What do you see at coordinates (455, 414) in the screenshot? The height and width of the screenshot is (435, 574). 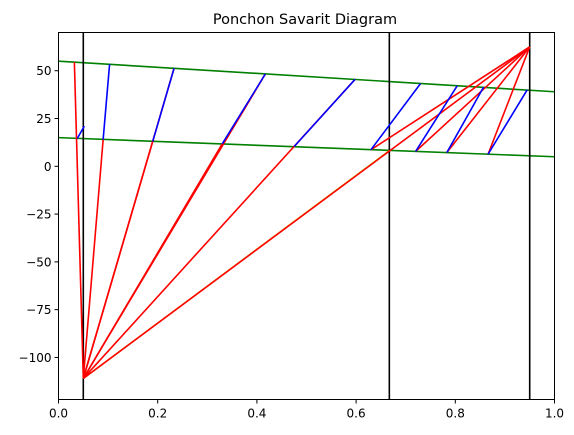 I see `x-tick-label: 0.8` at bounding box center [455, 414].